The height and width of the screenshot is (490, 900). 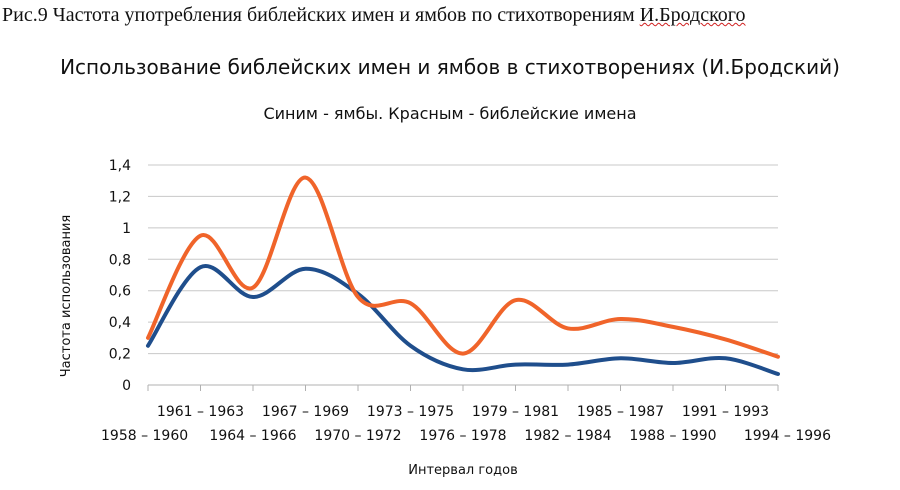 I want to click on x-axis-label: Интервал годов, so click(x=463, y=470).